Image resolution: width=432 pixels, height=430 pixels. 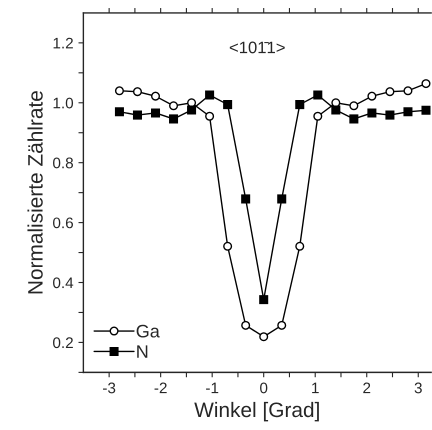 What do you see at coordinates (63, 222) in the screenshot?
I see `y-tick-label: 0.6` at bounding box center [63, 222].